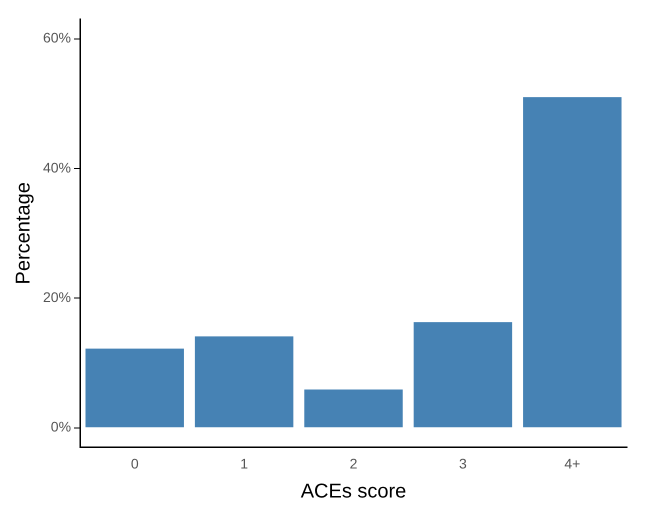  What do you see at coordinates (23, 233) in the screenshot?
I see `y-axis-title: Percentage` at bounding box center [23, 233].